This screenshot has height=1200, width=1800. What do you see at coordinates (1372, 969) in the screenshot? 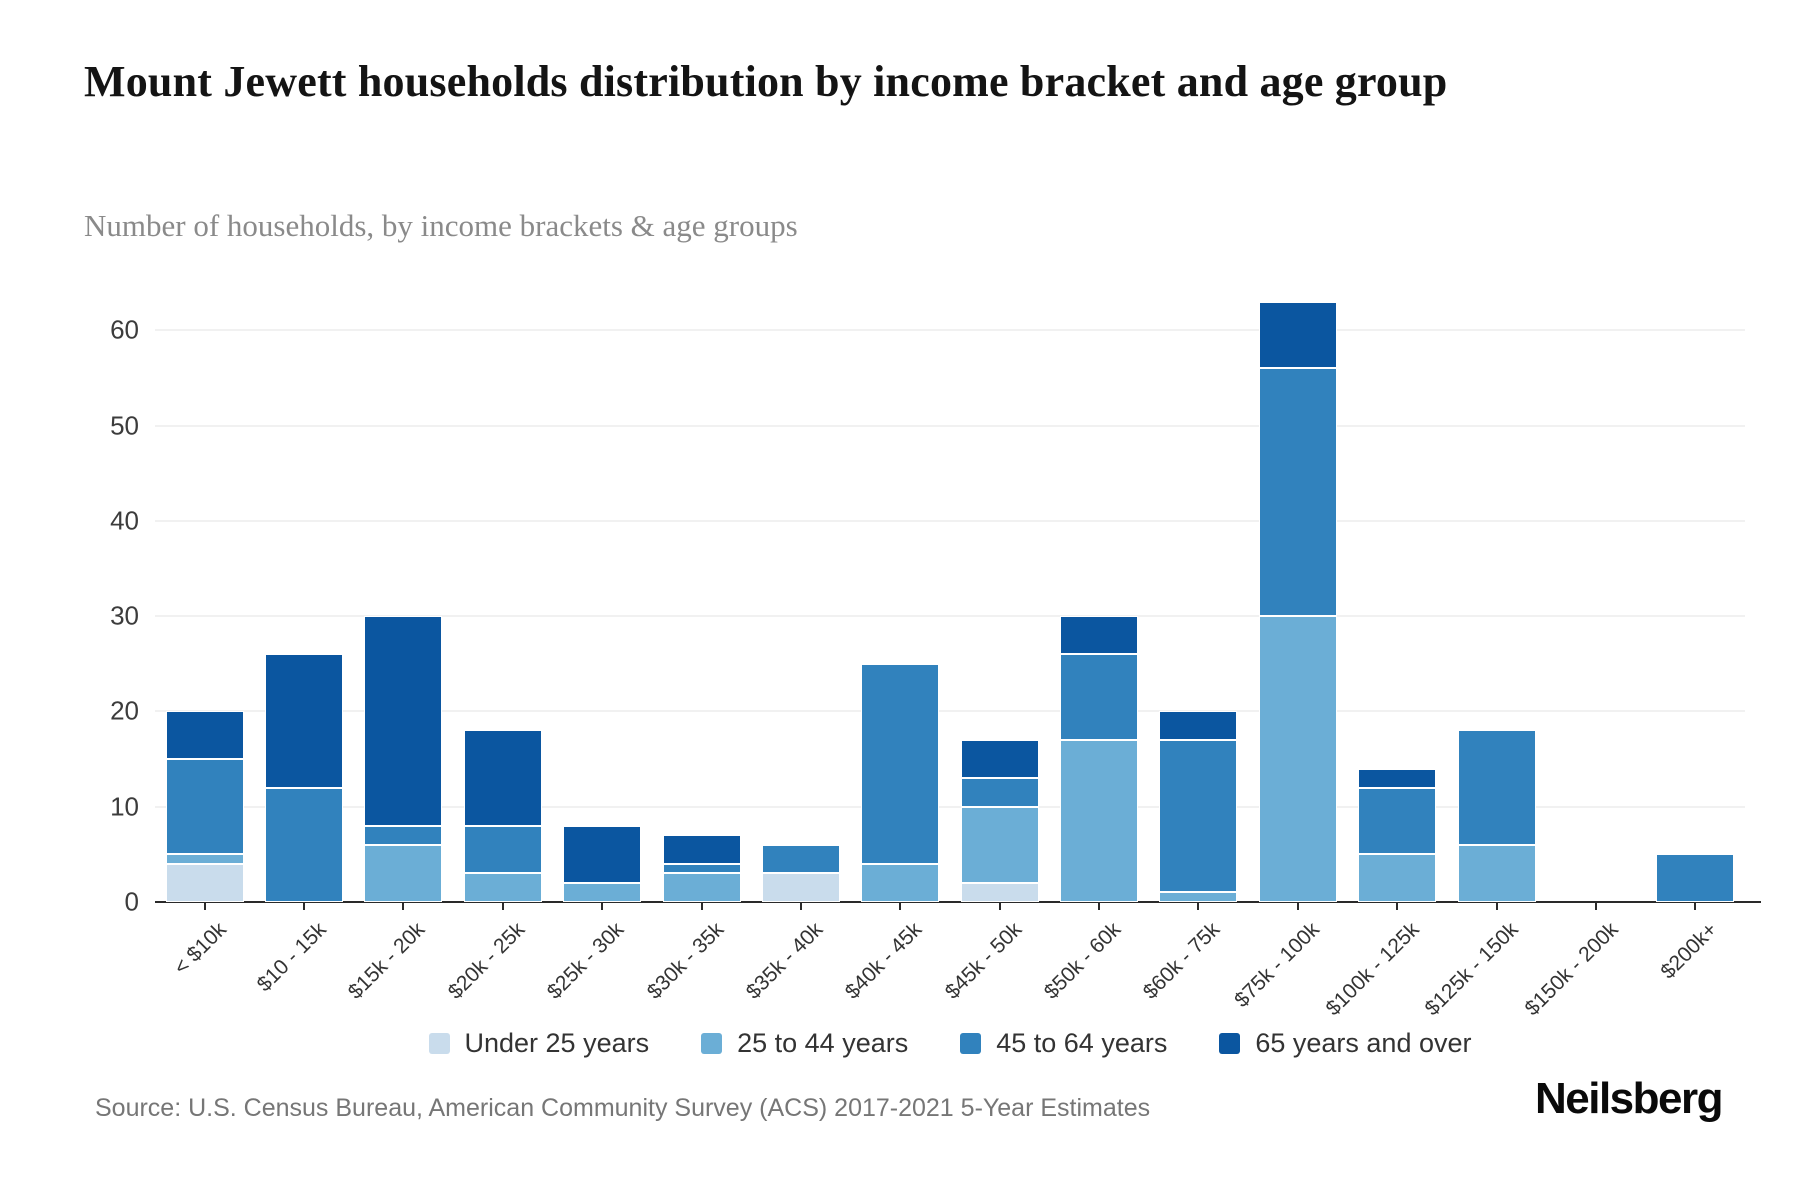
I see `x-axis-tick-label: $100k - 125k` at bounding box center [1372, 969].